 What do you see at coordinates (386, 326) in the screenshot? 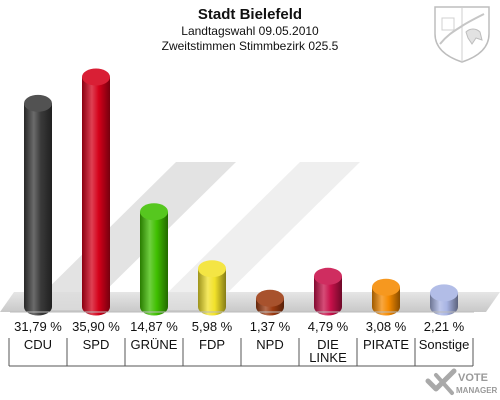
I see `value-label: 3,08 %` at bounding box center [386, 326].